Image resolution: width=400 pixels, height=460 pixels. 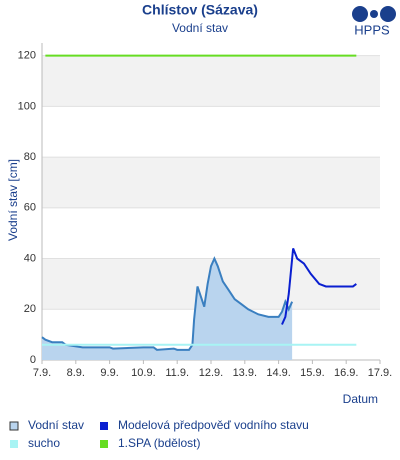 I want to click on y-tick-label: 120, so click(x=27, y=56).